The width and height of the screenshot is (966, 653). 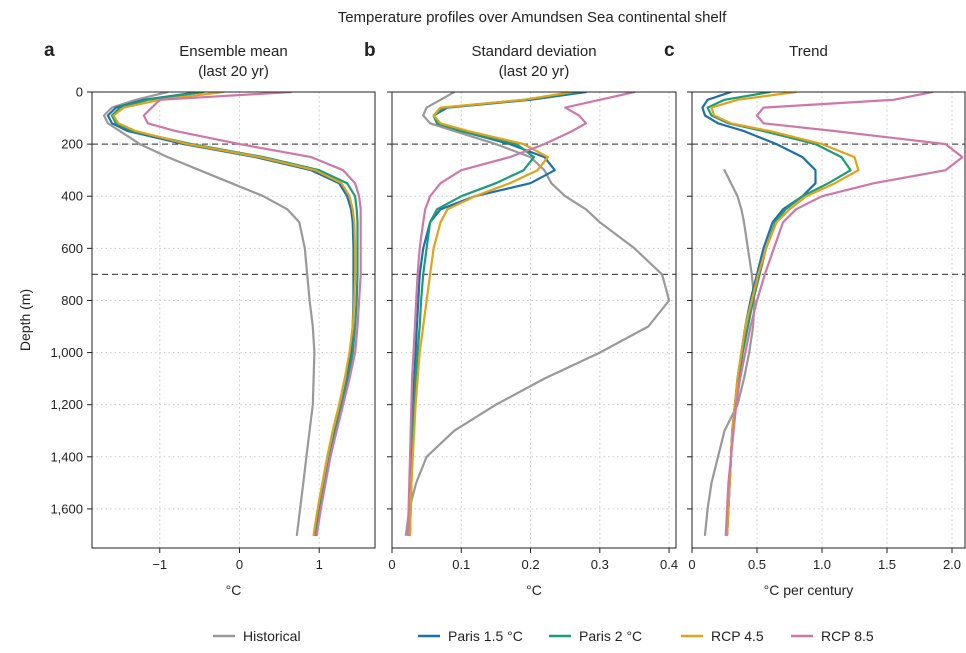 What do you see at coordinates (319, 564) in the screenshot?
I see `x-tick-label: 1` at bounding box center [319, 564].